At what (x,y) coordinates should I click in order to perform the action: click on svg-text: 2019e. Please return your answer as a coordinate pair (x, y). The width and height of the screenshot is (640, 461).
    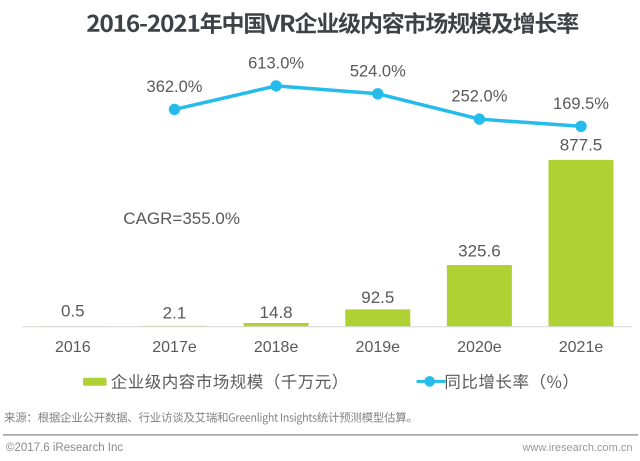
    Looking at the image, I should click on (378, 347).